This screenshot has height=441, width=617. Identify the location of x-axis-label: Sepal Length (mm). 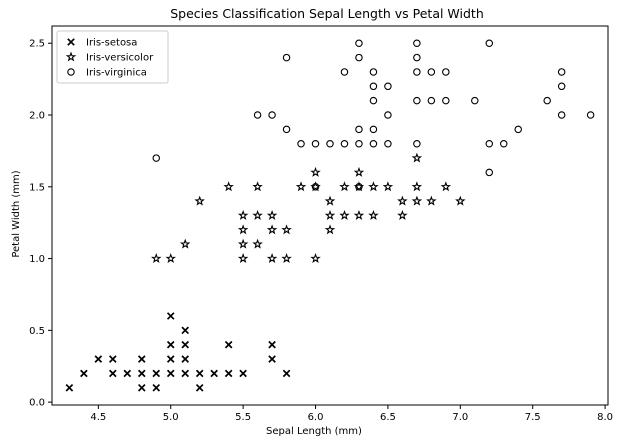
(314, 431).